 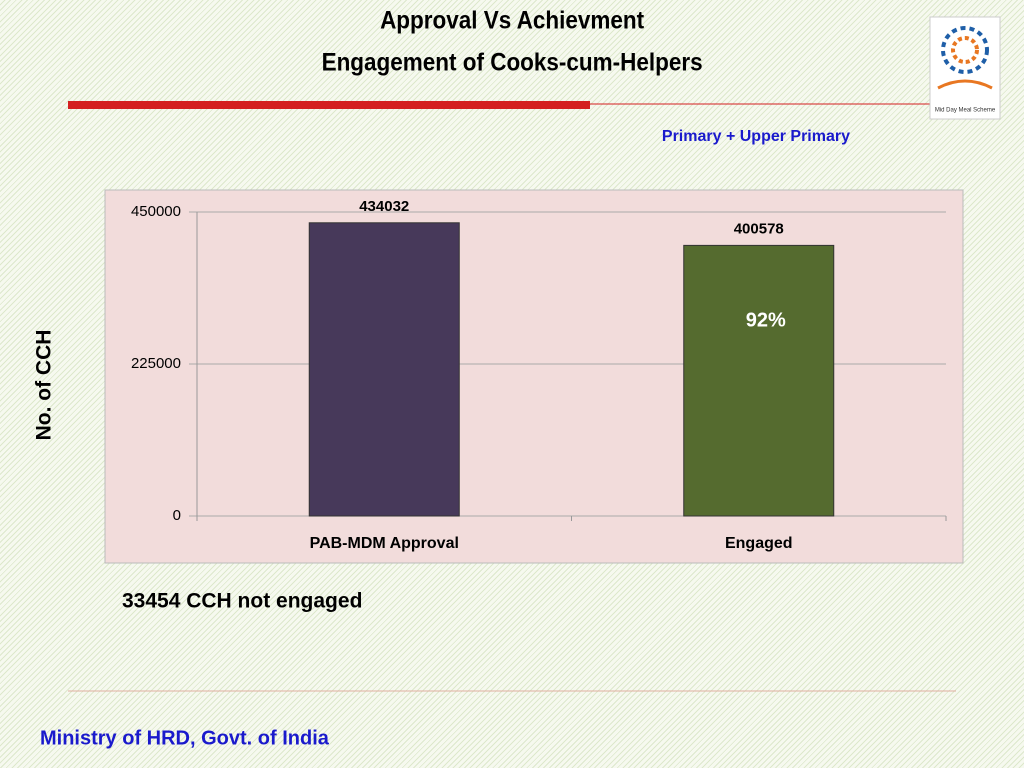 I want to click on title-line: Engagement of Cooks-cum-Helpers, so click(x=512, y=63).